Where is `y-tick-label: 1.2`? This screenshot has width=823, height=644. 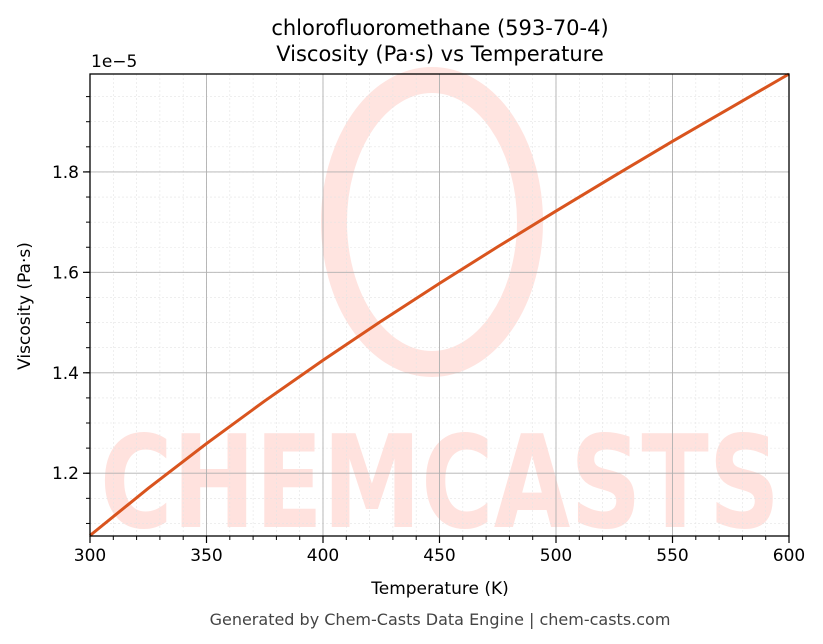
y-tick-label: 1.2 is located at coordinates (65, 474).